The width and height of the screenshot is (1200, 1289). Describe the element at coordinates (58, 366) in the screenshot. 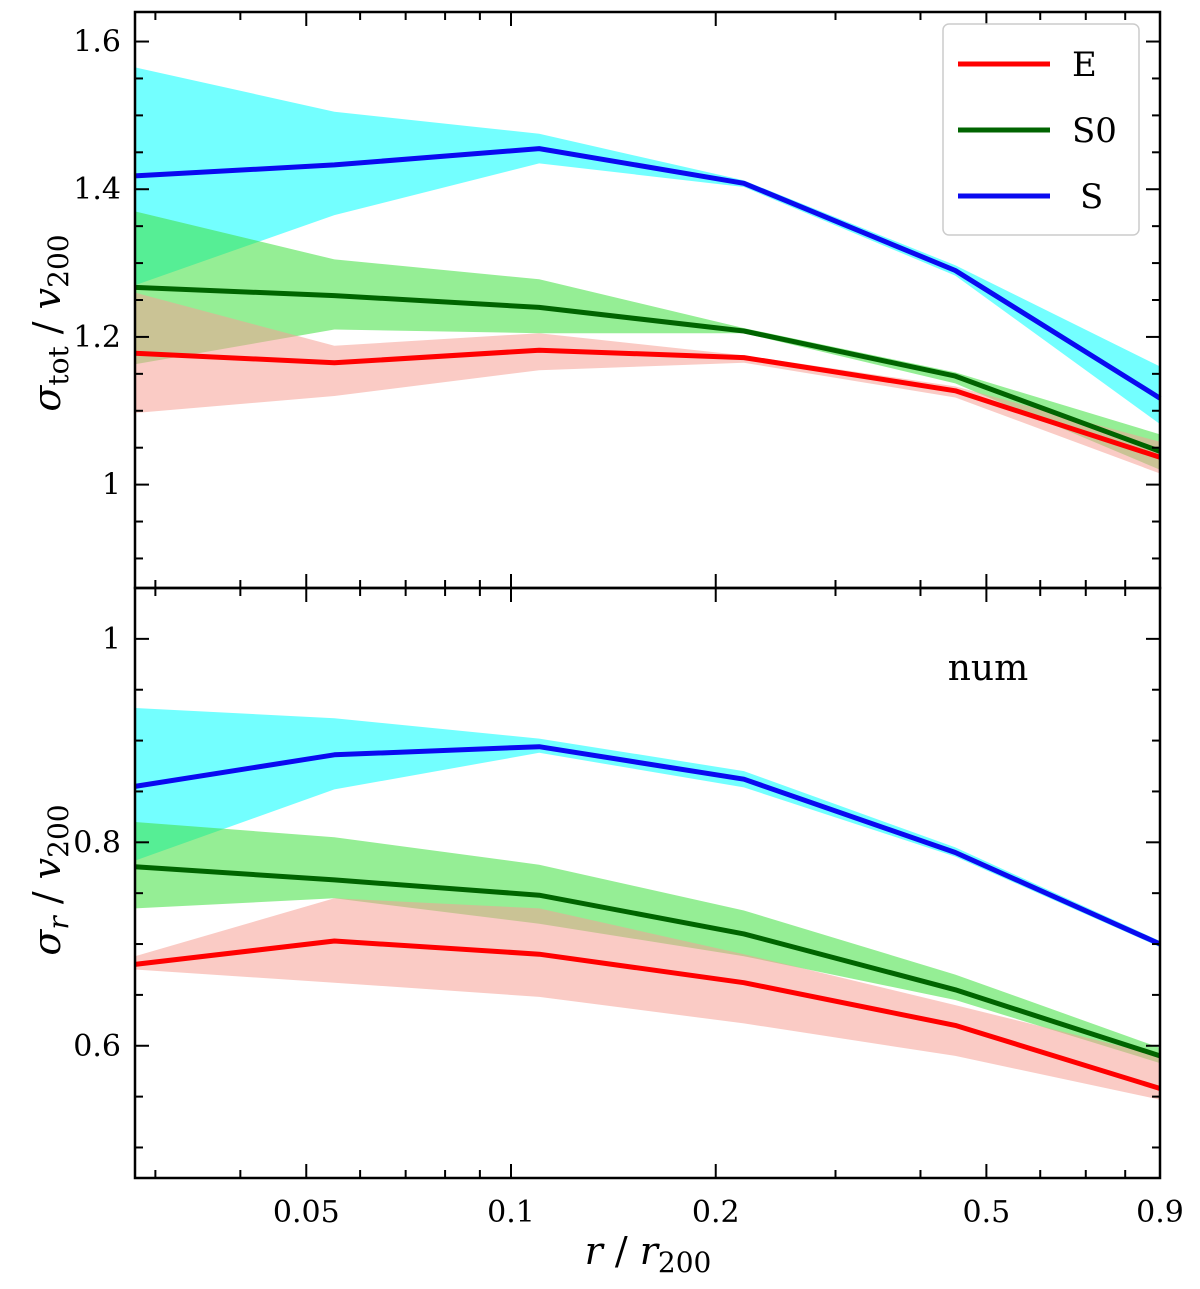

I see `top-ylabel-sub: tot` at that location.